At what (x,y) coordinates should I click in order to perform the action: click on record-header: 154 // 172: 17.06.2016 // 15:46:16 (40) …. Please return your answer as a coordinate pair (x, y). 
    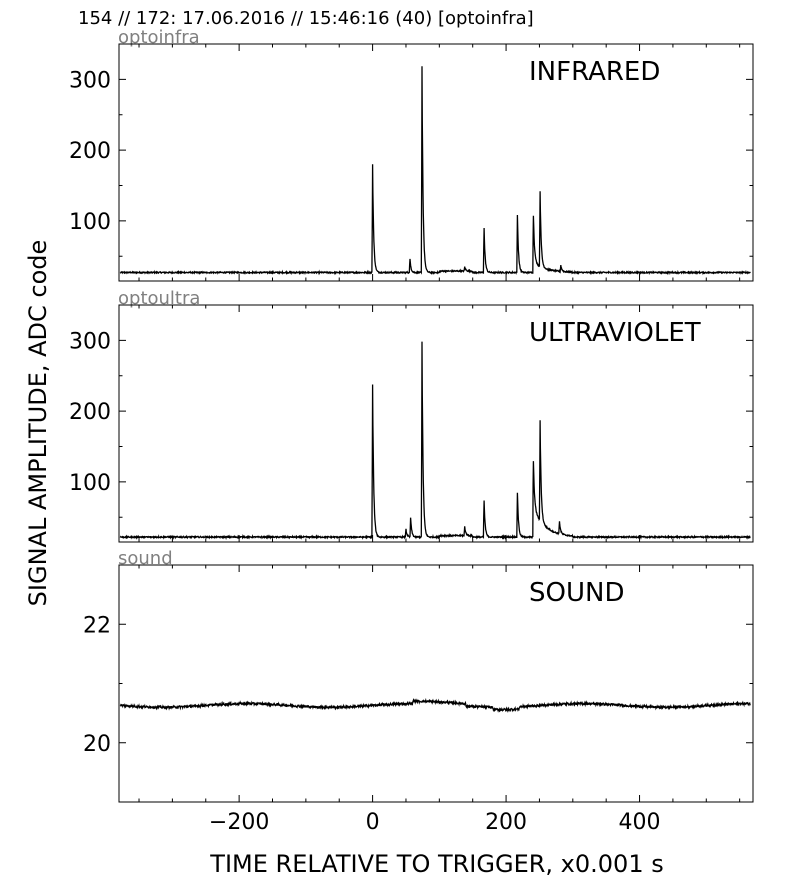
    Looking at the image, I should click on (306, 18).